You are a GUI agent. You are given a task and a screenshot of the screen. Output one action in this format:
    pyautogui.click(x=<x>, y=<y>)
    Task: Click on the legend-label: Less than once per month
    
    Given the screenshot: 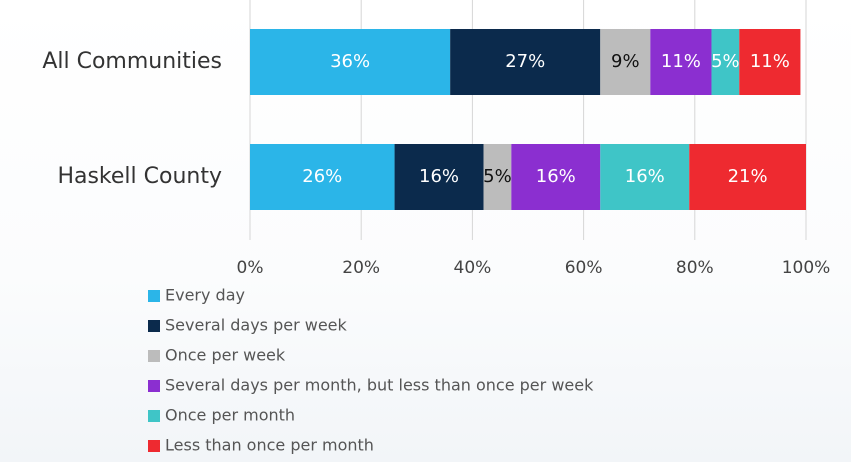 What is the action you would take?
    pyautogui.click(x=269, y=445)
    